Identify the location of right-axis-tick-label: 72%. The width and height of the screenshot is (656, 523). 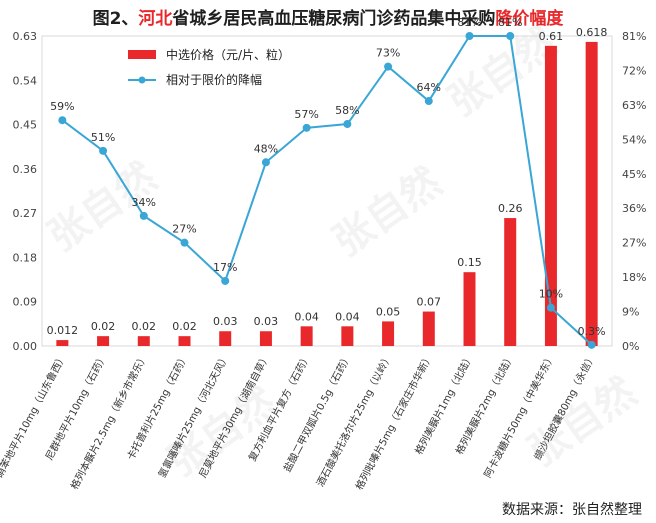
(634, 70).